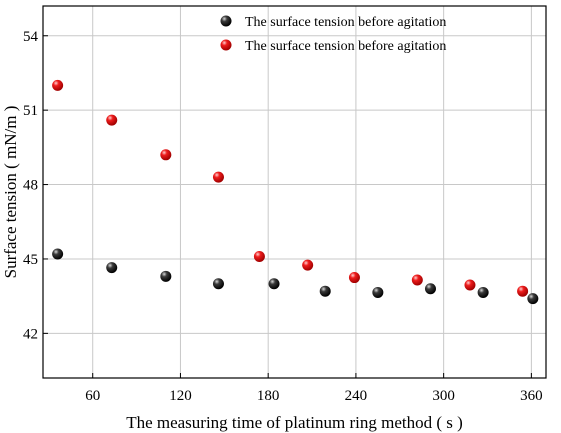  What do you see at coordinates (31, 37) in the screenshot?
I see `y-tick-label: 54` at bounding box center [31, 37].